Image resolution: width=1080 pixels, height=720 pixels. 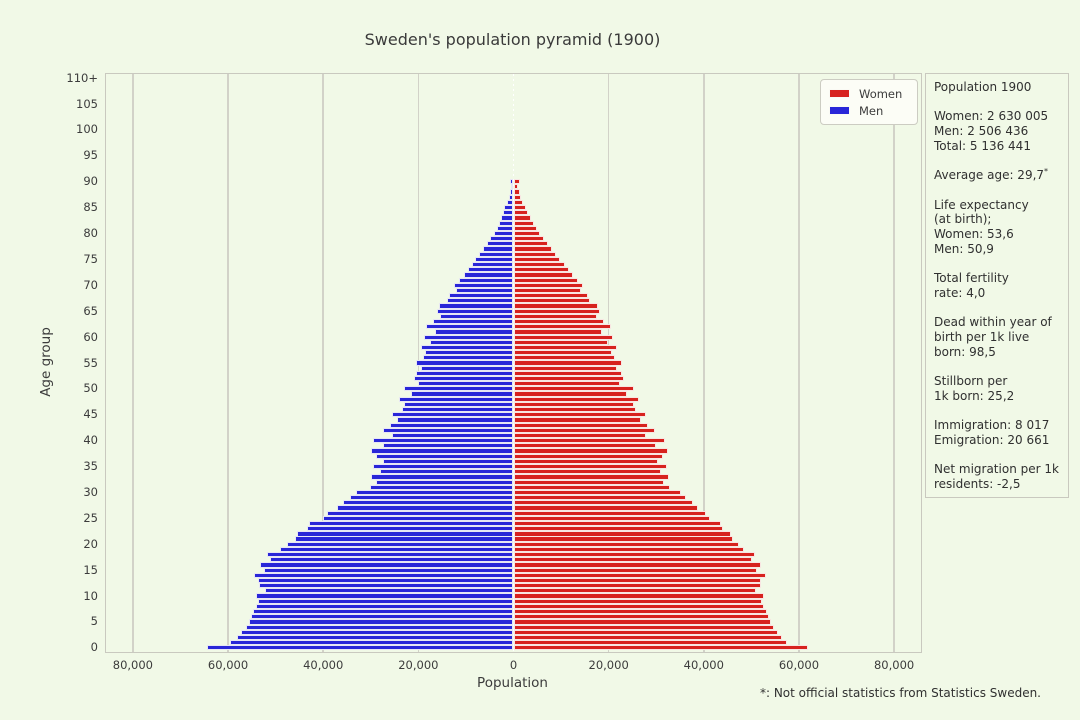 What do you see at coordinates (992, 439) in the screenshot?
I see `info-line: Emigration: 20 661` at bounding box center [992, 439].